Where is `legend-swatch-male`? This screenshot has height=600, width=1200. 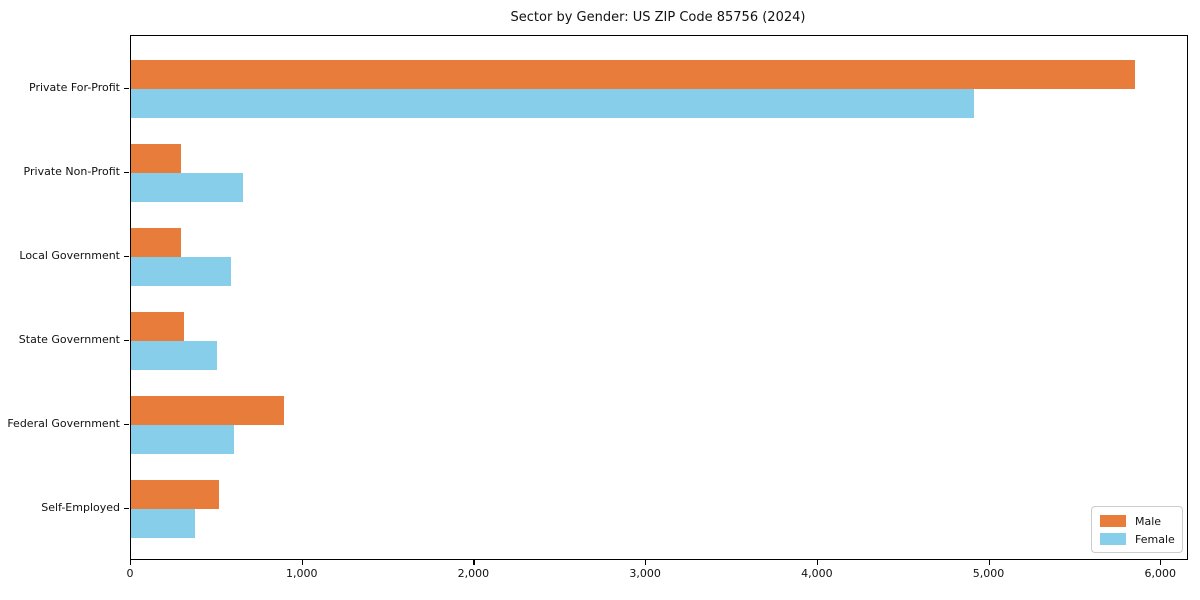 legend-swatch-male is located at coordinates (1113, 521).